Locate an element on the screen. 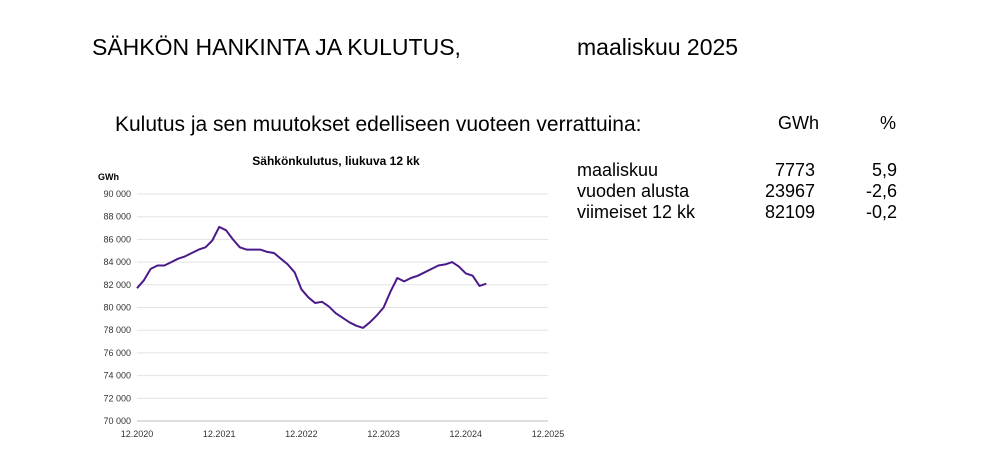 This screenshot has height=459, width=1000. y-tick-label: 76 000 is located at coordinates (117, 353).